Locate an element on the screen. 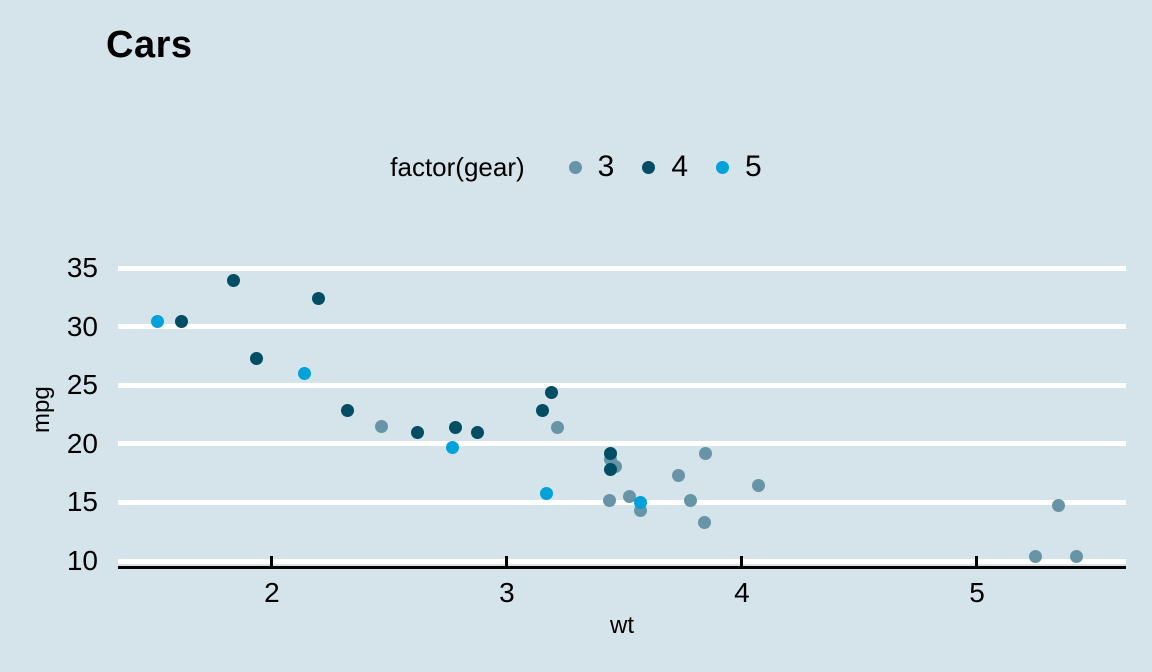 The height and width of the screenshot is (672, 1152). chart-title: Cars is located at coordinates (149, 45).